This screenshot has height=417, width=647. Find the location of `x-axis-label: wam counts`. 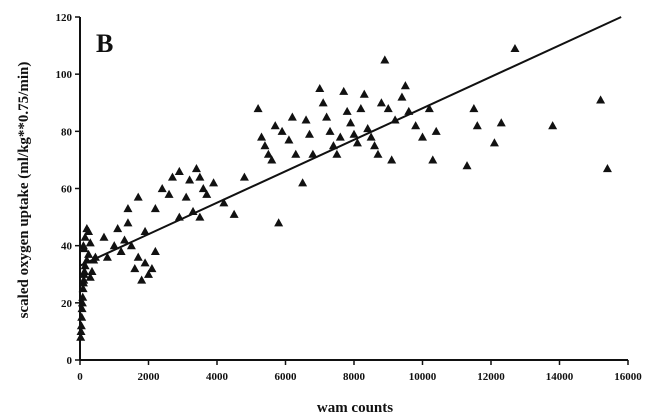

x-axis-label: wam counts is located at coordinates (355, 408).